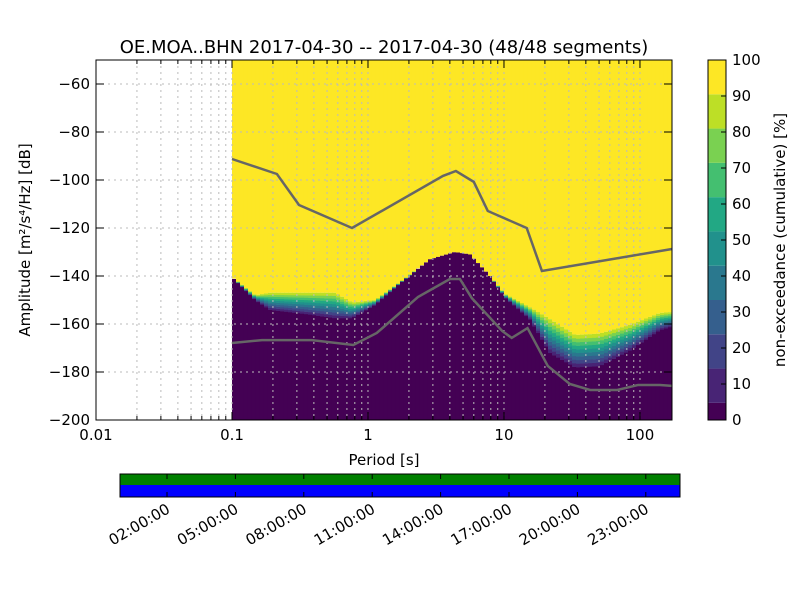  Describe the element at coordinates (741, 204) in the screenshot. I see `colorbar-tick-label: 60` at that location.